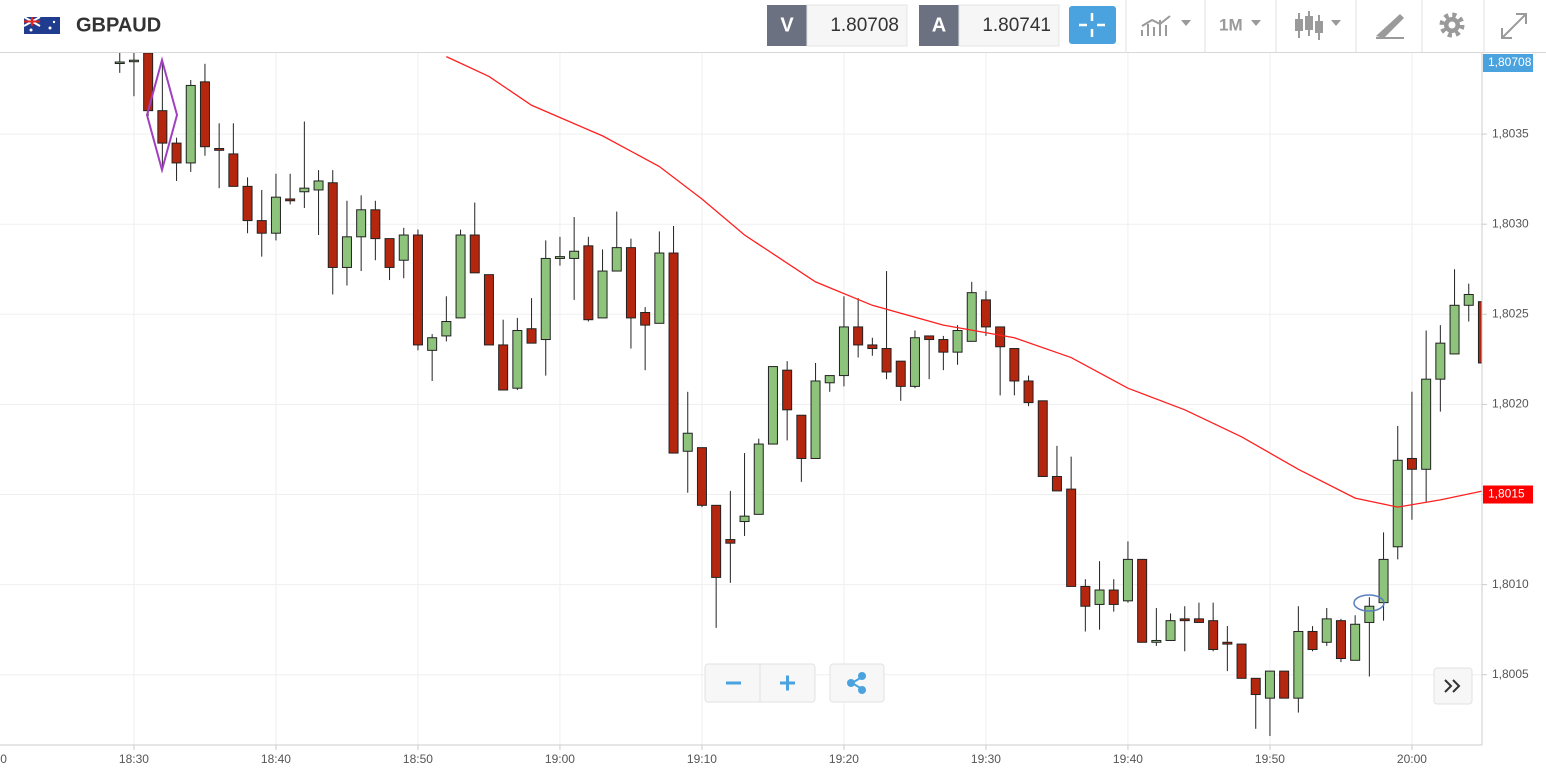  I want to click on chart-type-menu, so click(1166, 25).